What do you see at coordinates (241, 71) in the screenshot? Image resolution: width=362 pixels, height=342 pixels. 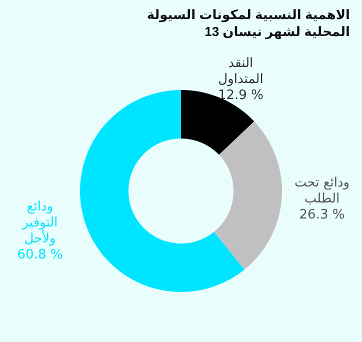 I see `slice-label: النقد المتداول` at bounding box center [241, 71].